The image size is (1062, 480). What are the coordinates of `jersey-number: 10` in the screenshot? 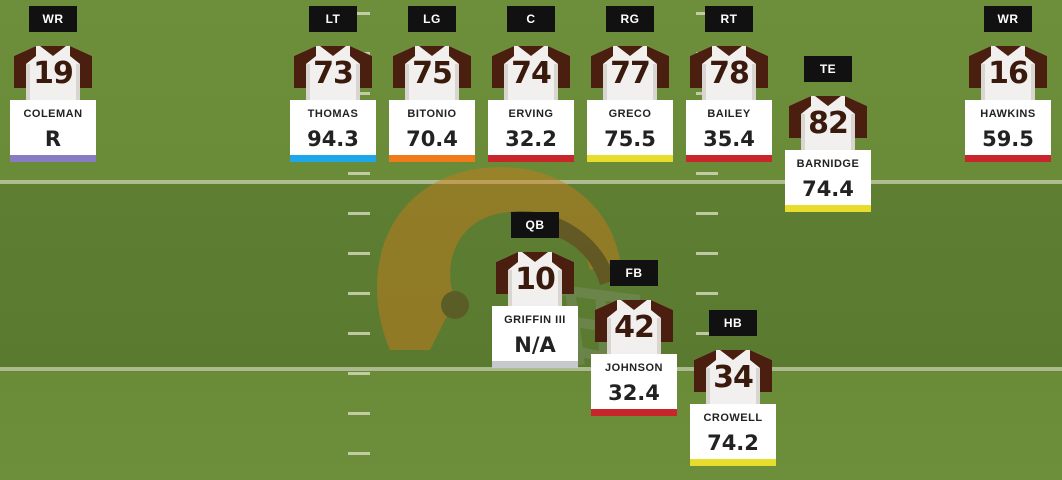 It's located at (535, 279).